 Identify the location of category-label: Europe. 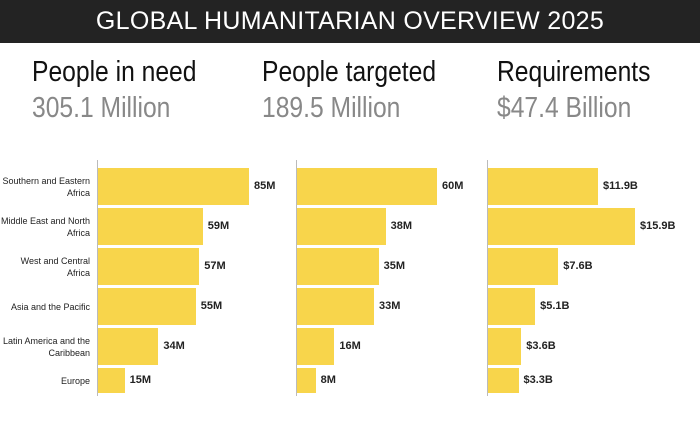
(75, 380).